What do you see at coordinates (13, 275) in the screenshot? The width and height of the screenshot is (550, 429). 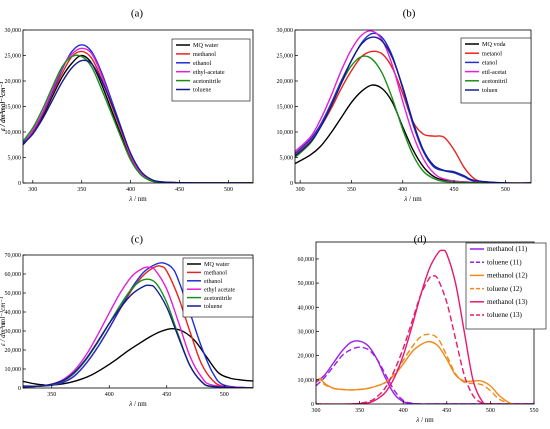 I see `y-tick-label-c: 60,000` at bounding box center [13, 275].